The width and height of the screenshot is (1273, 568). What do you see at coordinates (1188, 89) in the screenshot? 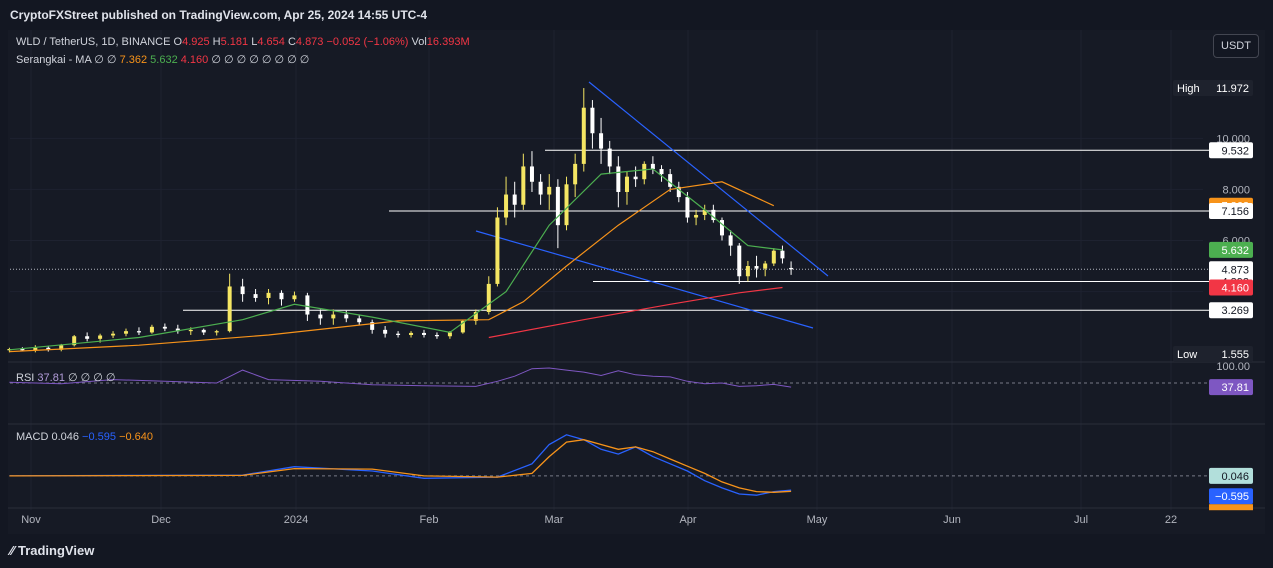
I see `price-label-key: High` at bounding box center [1188, 89].